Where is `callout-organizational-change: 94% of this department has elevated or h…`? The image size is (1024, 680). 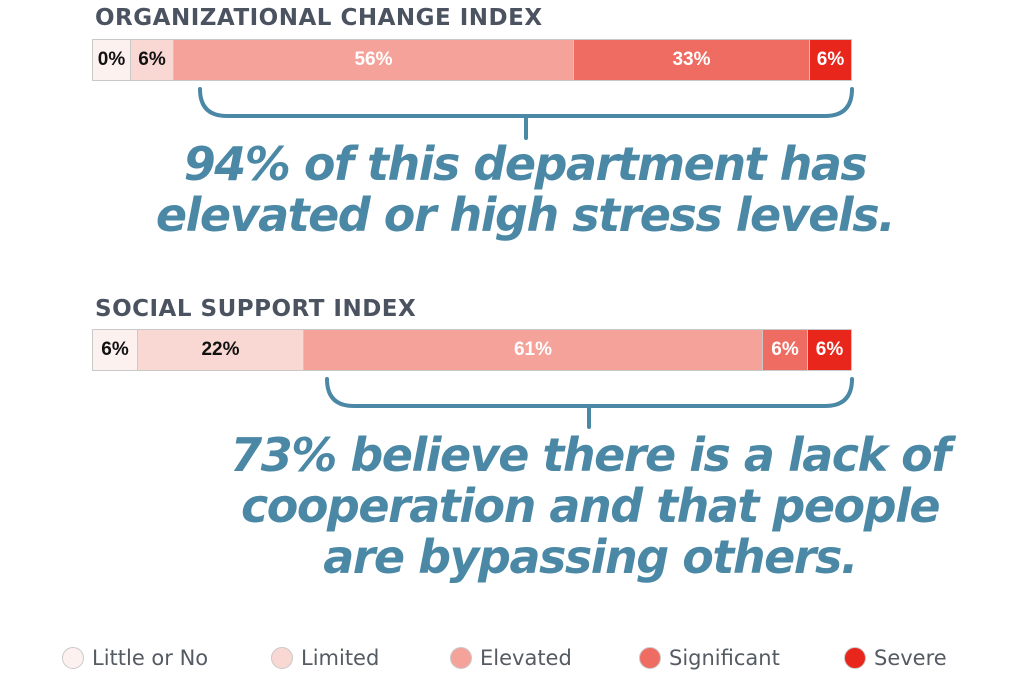 callout-organizational-change: 94% of this department has elevated or h… is located at coordinates (525, 190).